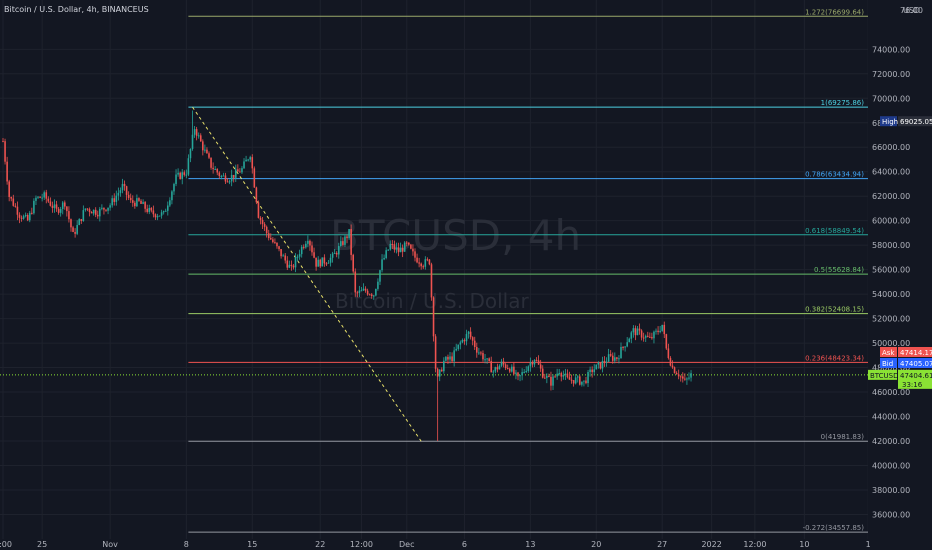 This screenshot has height=550, width=932. I want to click on time-tick-label: 20, so click(596, 544).